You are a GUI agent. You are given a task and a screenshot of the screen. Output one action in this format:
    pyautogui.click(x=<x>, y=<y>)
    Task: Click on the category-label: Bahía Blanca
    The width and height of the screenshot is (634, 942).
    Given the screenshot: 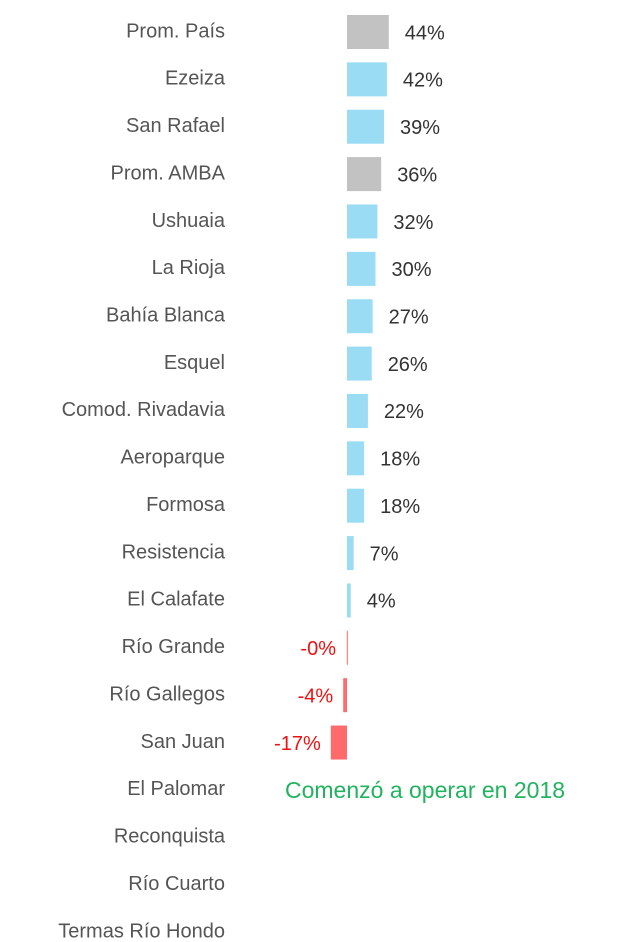 What is the action you would take?
    pyautogui.click(x=166, y=316)
    